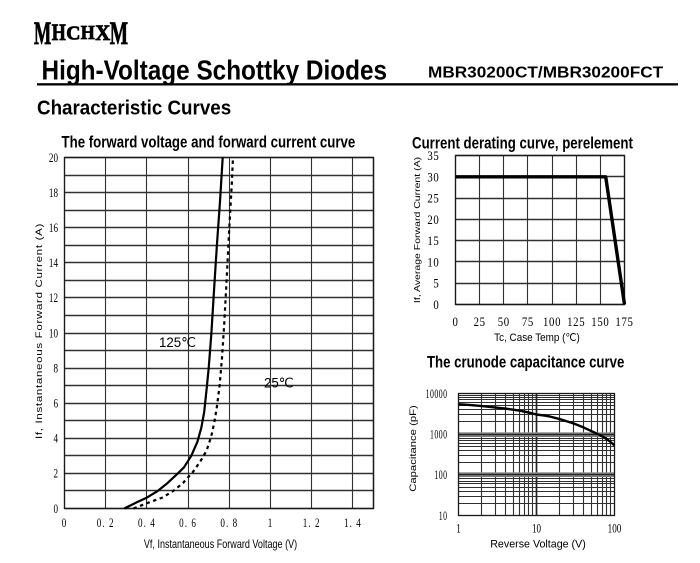 This screenshot has width=700, height=563. What do you see at coordinates (177, 342) in the screenshot?
I see `svg-text: 125℃` at bounding box center [177, 342].